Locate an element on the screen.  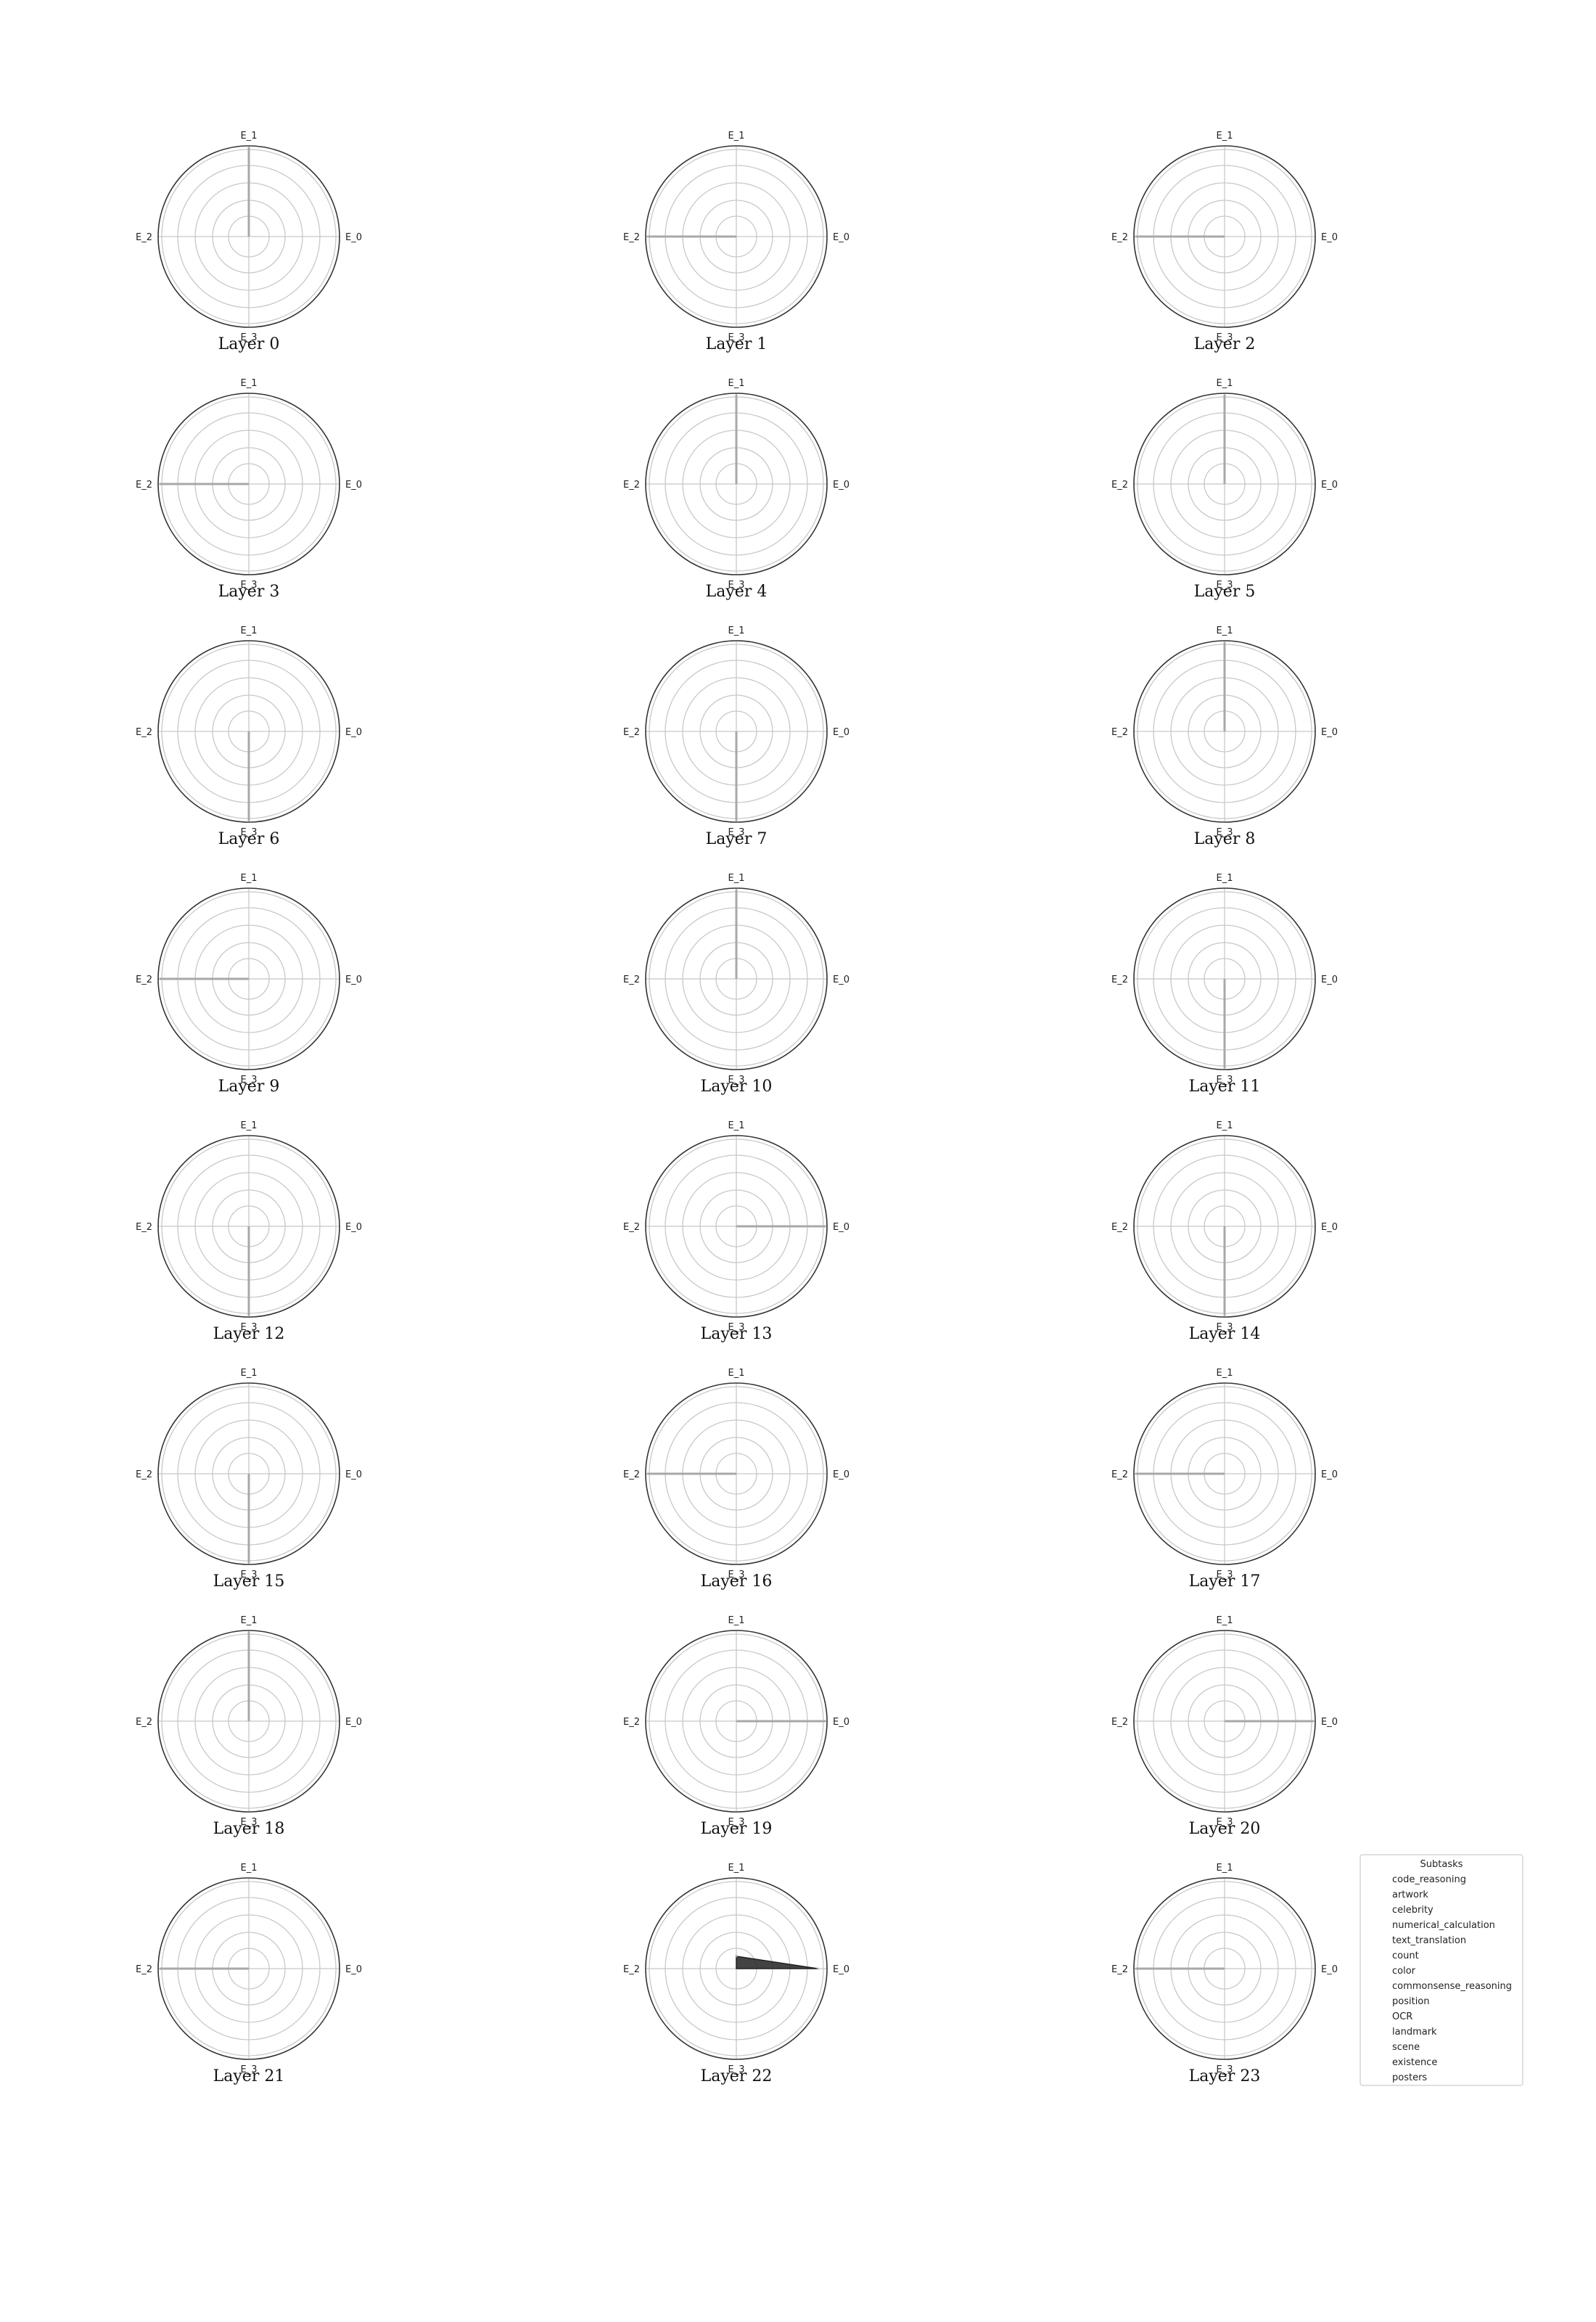
panel-title: Layer 12 is located at coordinates (249, 1334).